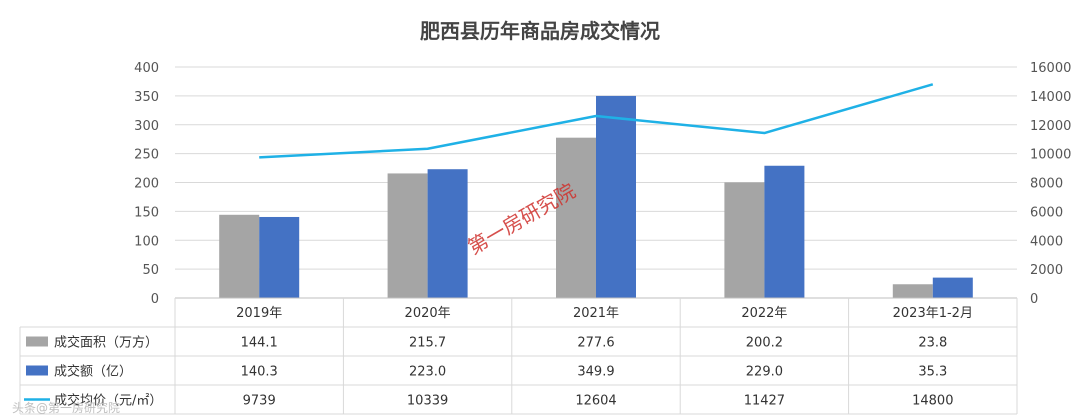  I want to click on left-tick-label: 0, so click(155, 299).